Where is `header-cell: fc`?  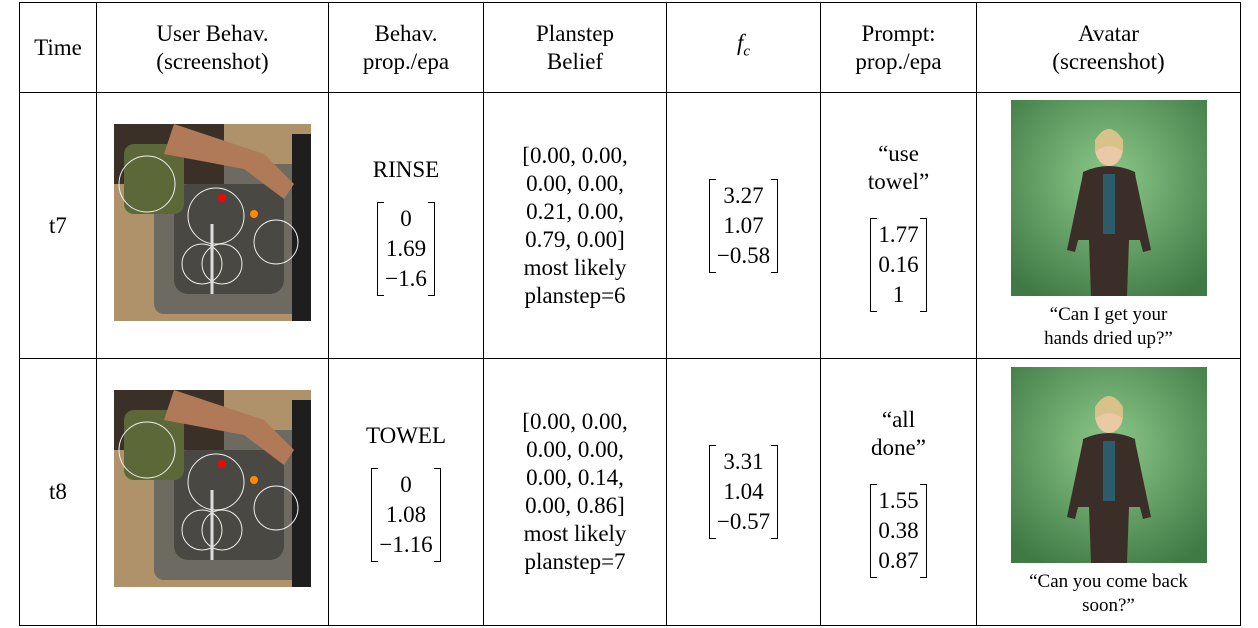 header-cell: fc is located at coordinates (743, 47).